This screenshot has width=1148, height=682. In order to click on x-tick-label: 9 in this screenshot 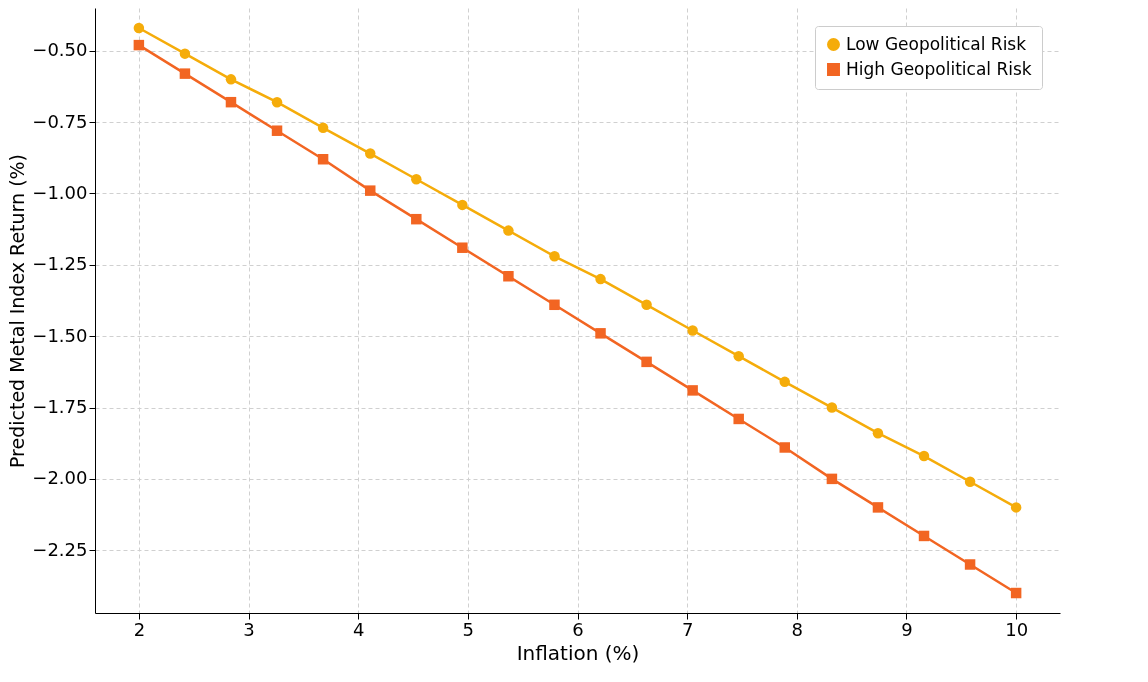, I will do `click(907, 629)`.